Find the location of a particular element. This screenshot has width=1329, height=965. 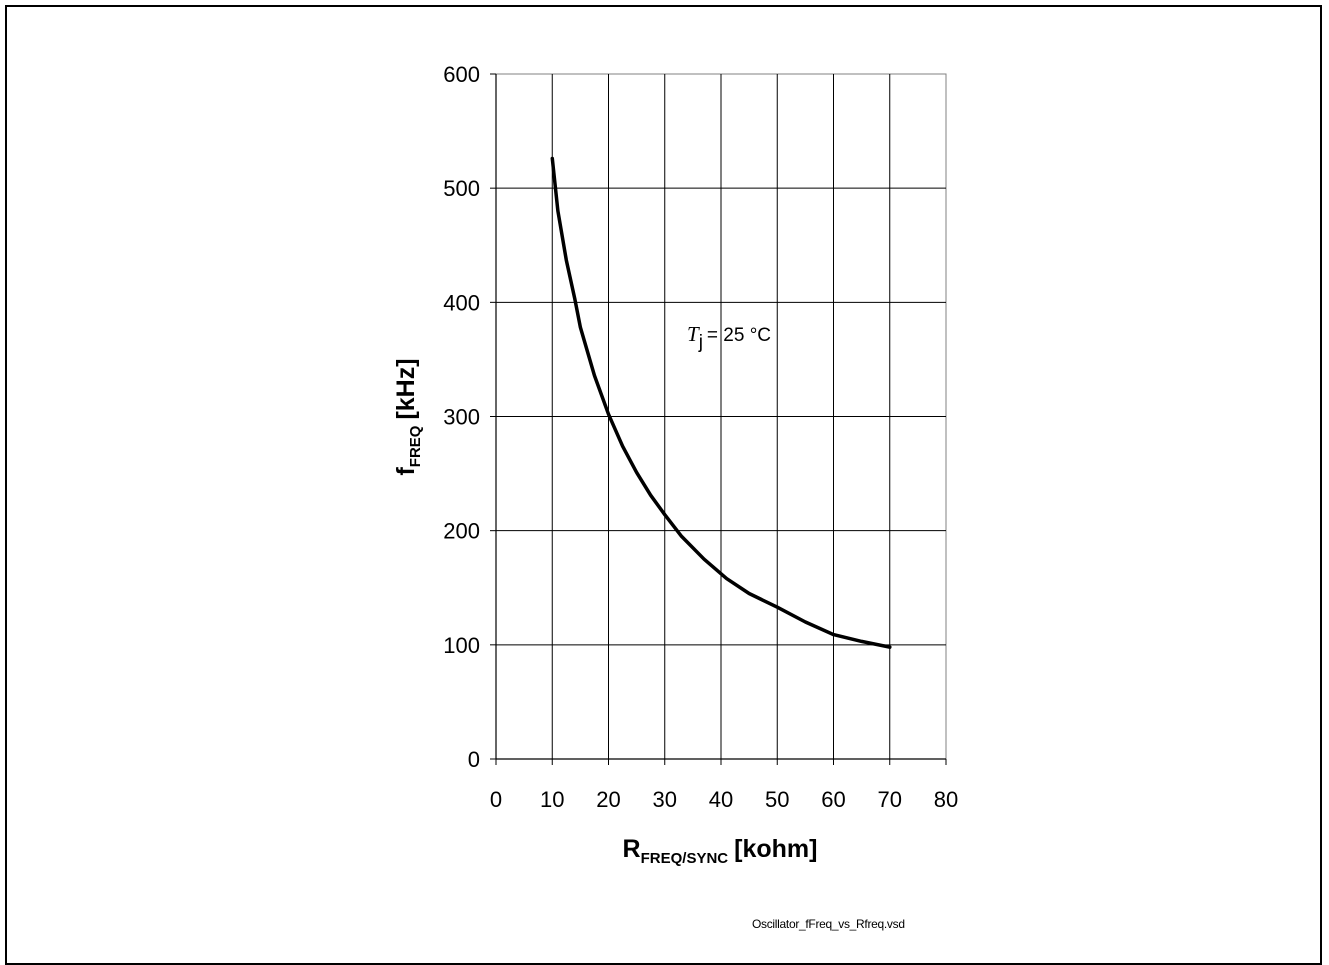

y-tick-label: 0 is located at coordinates (474, 759).